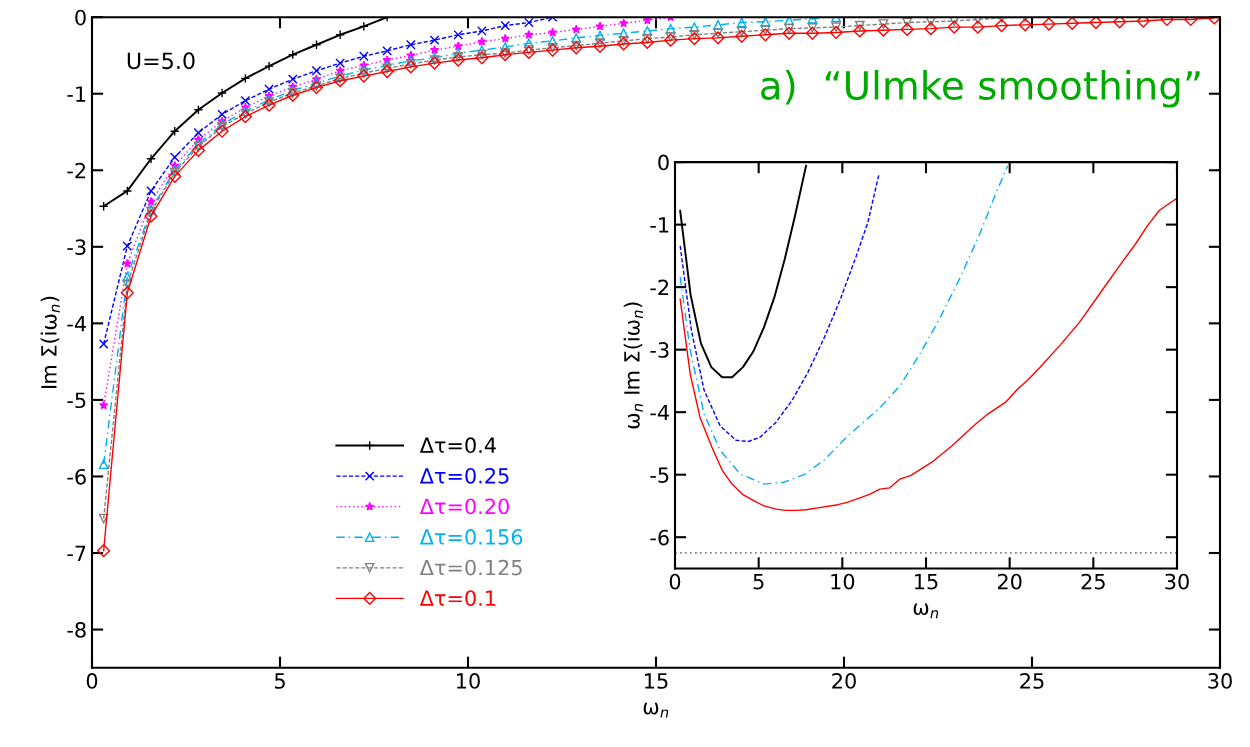  Describe the element at coordinates (633, 365) in the screenshot. I see `y-axis-title: ω$_{n}$ Im Σ(iω$_{n}$)` at that location.